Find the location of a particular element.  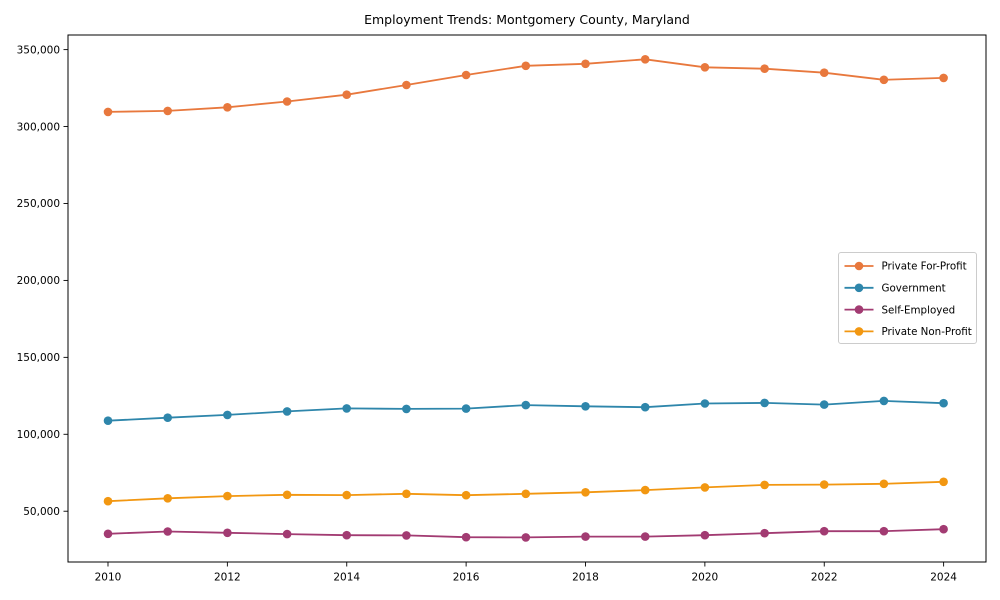

y-axis-tick-label: 250,000 is located at coordinates (38, 204).